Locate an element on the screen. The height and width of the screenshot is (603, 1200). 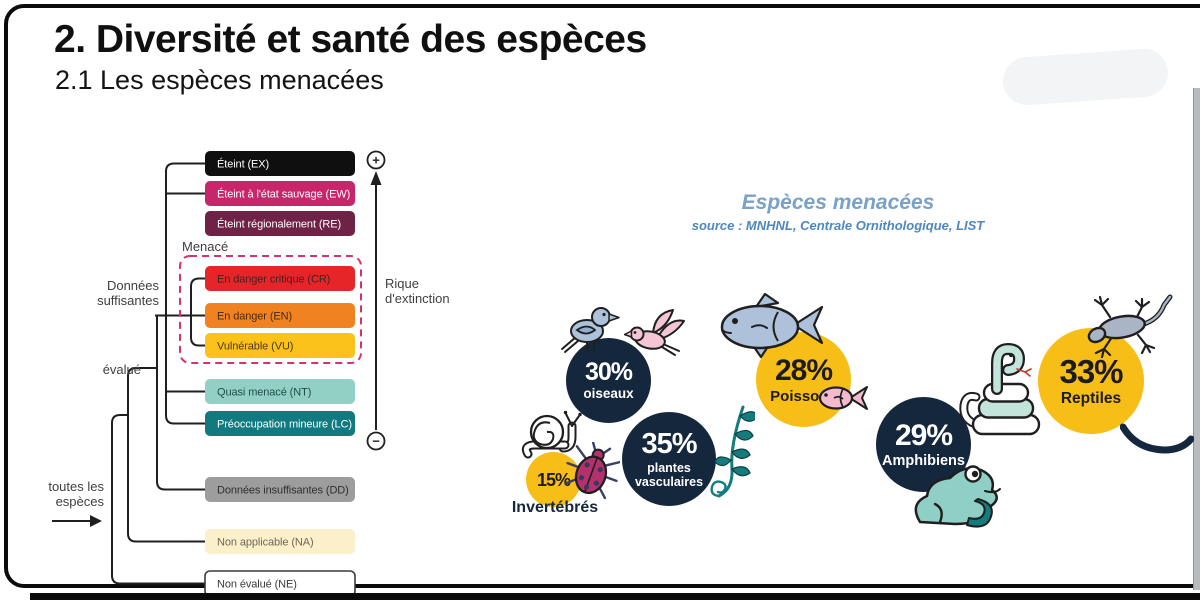
svg-text: toutes les is located at coordinates (76, 486).